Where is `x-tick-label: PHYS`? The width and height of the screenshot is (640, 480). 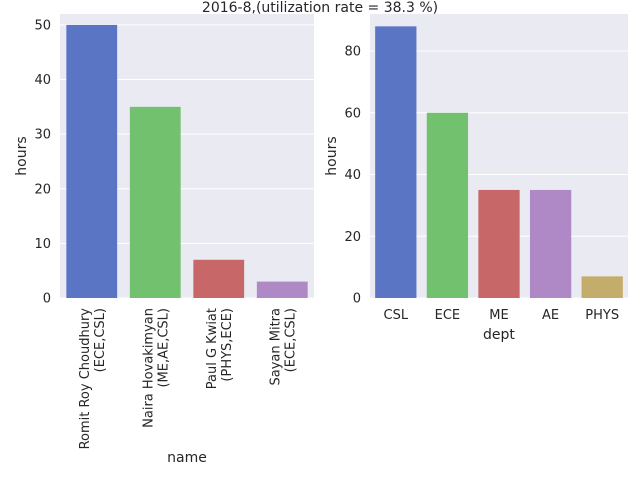 x-tick-label: PHYS is located at coordinates (602, 315).